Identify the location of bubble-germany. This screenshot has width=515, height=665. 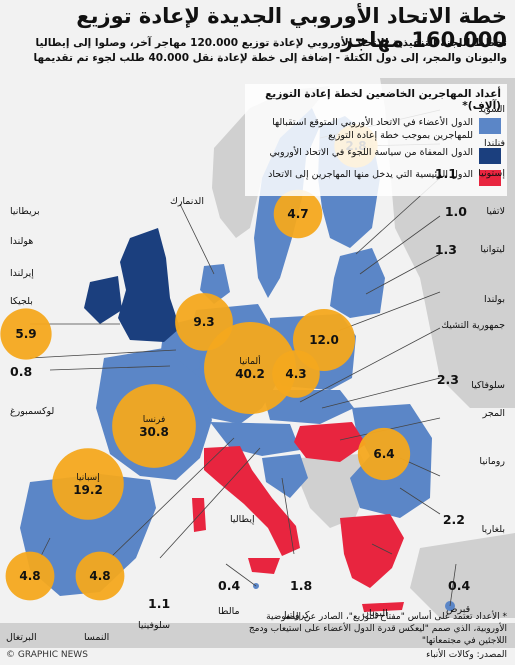
(250, 368).